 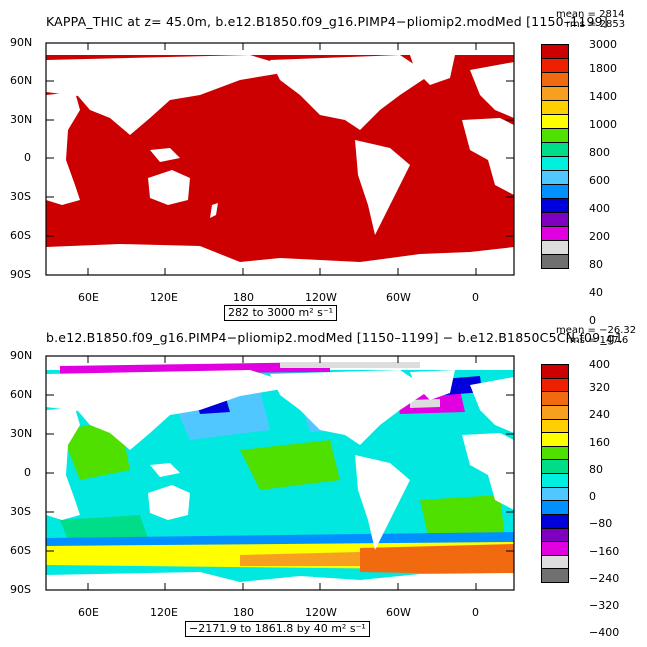 What do you see at coordinates (599, 442) in the screenshot?
I see `colorbar-label: 160` at bounding box center [599, 442].